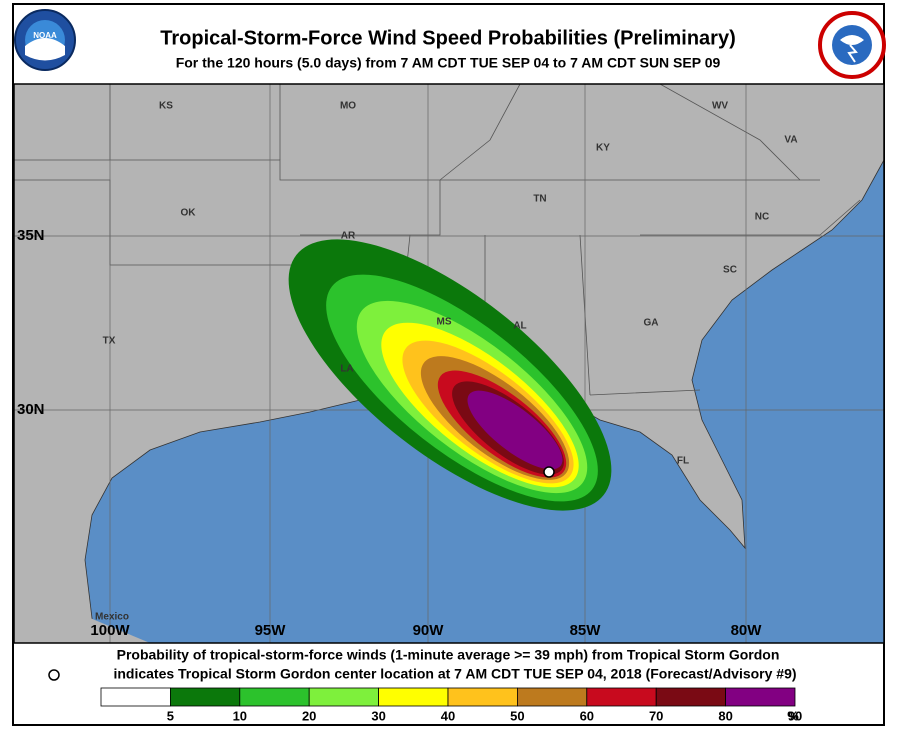 The width and height of the screenshot is (897, 743). What do you see at coordinates (656, 715) in the screenshot?
I see `legend-tick: 70` at bounding box center [656, 715].